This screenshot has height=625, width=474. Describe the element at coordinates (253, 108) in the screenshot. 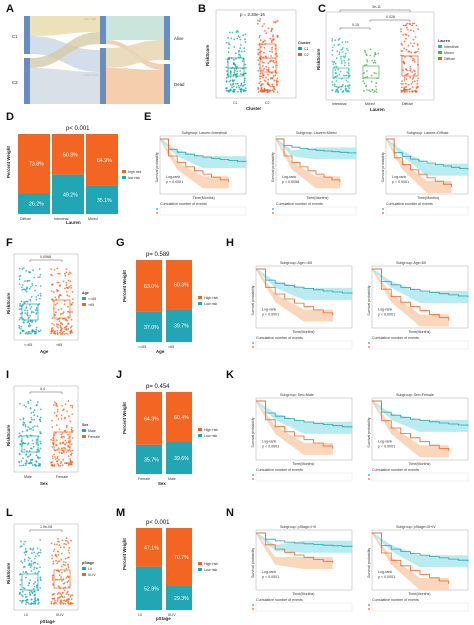

I see `x-axis-label: Cluster` at that location.